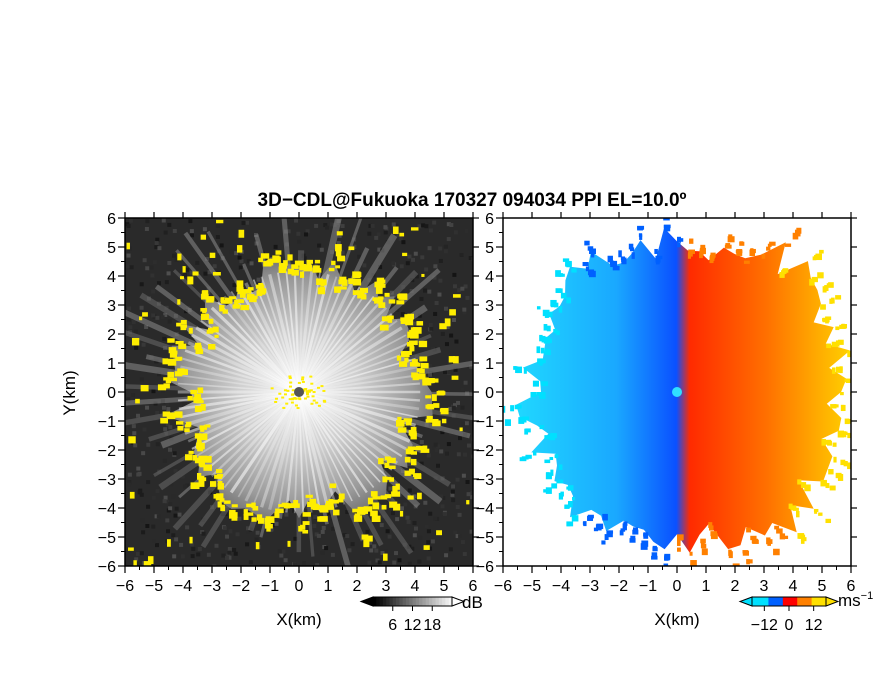 The width and height of the screenshot is (880, 680). What do you see at coordinates (444, 586) in the screenshot?
I see `x-tick-label: 5` at bounding box center [444, 586].